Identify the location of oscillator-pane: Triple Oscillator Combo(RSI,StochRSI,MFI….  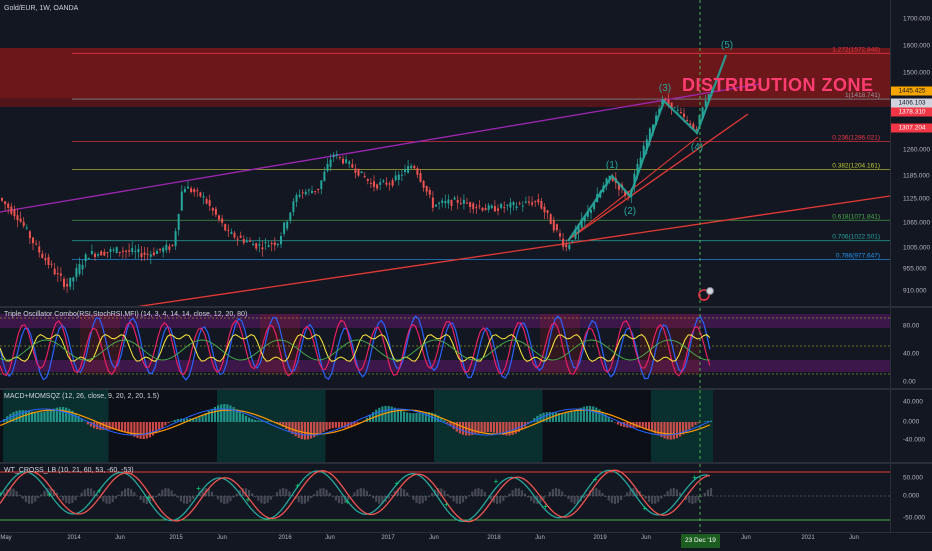
(445, 348).